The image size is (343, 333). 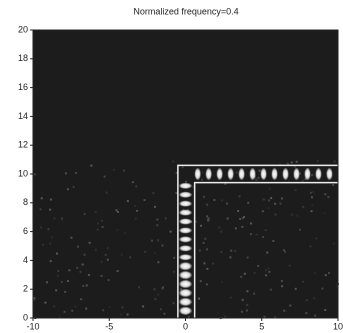 I want to click on y-tick-label: 20, so click(x=23, y=29).